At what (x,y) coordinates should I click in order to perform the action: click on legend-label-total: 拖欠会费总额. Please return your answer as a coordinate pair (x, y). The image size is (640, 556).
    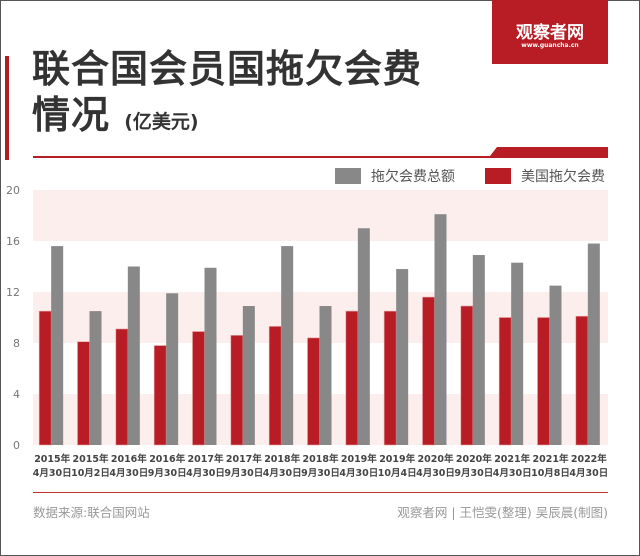
    Looking at the image, I should click on (413, 177).